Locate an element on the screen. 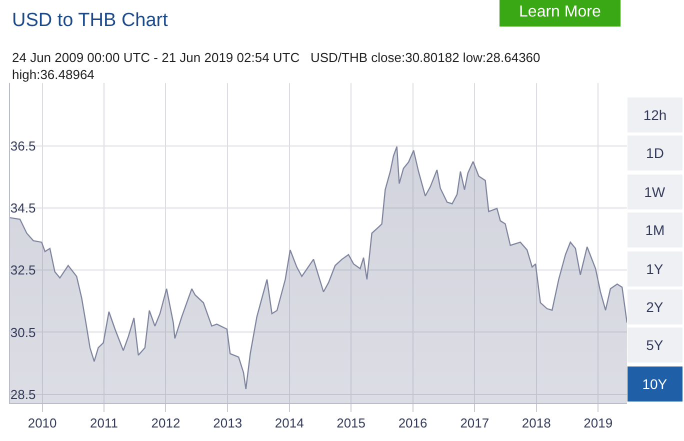 The image size is (684, 441). y-tick-label: 32.5 is located at coordinates (23, 270).